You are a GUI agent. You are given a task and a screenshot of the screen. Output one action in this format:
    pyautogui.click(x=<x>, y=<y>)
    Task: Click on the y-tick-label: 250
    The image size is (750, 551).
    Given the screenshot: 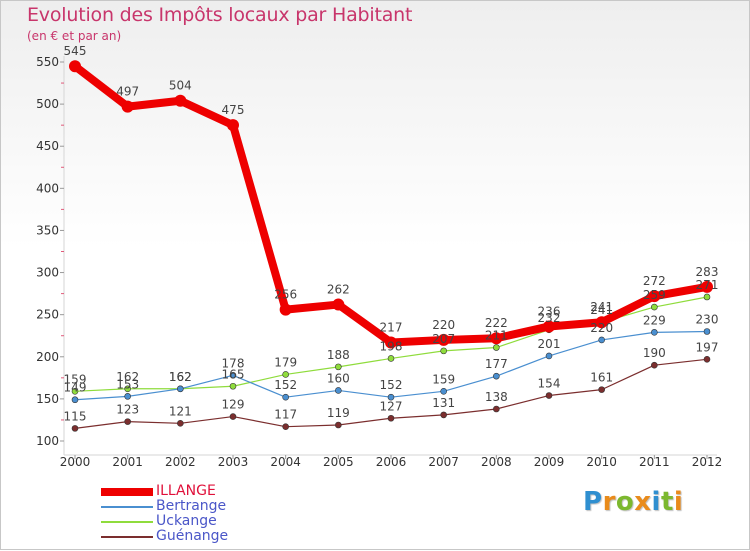 What is the action you would take?
    pyautogui.click(x=47, y=315)
    